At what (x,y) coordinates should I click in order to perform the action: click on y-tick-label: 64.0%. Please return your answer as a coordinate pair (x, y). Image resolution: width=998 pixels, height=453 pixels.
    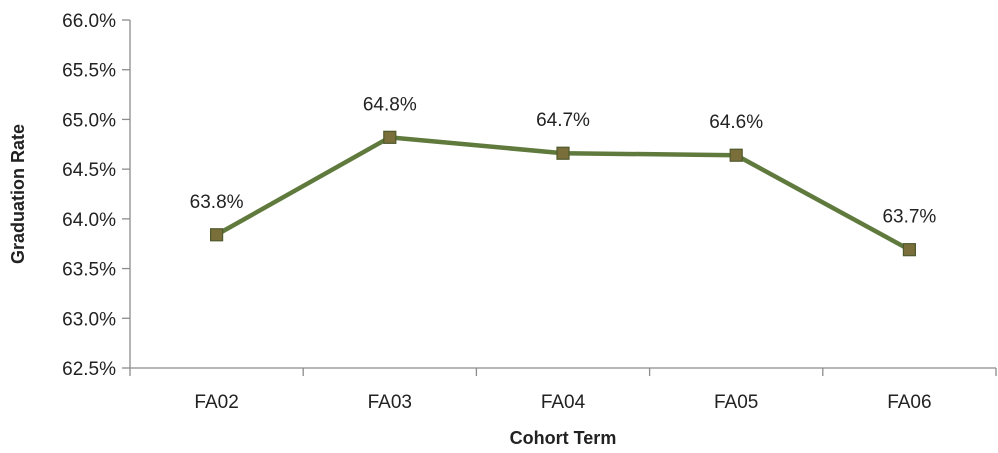
    Looking at the image, I should click on (89, 220).